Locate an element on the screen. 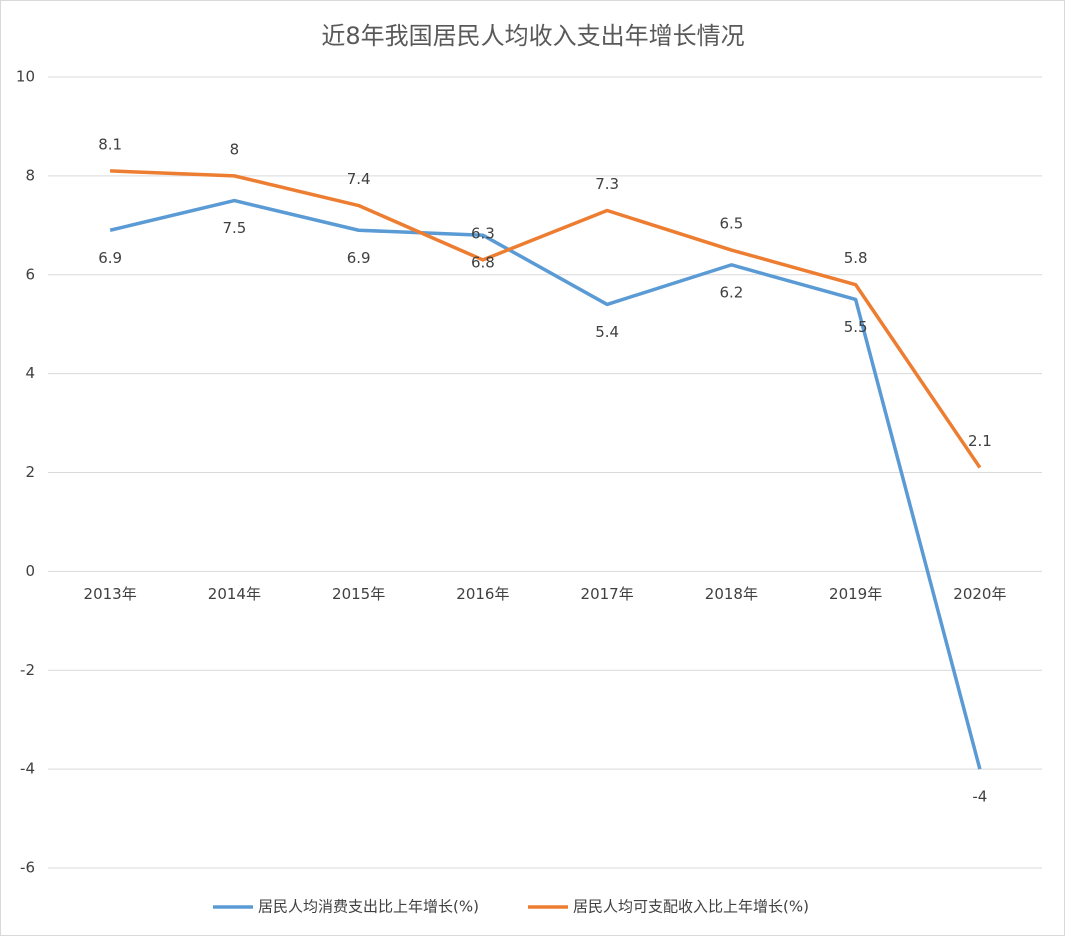  data-label: 6.2 is located at coordinates (731, 292).